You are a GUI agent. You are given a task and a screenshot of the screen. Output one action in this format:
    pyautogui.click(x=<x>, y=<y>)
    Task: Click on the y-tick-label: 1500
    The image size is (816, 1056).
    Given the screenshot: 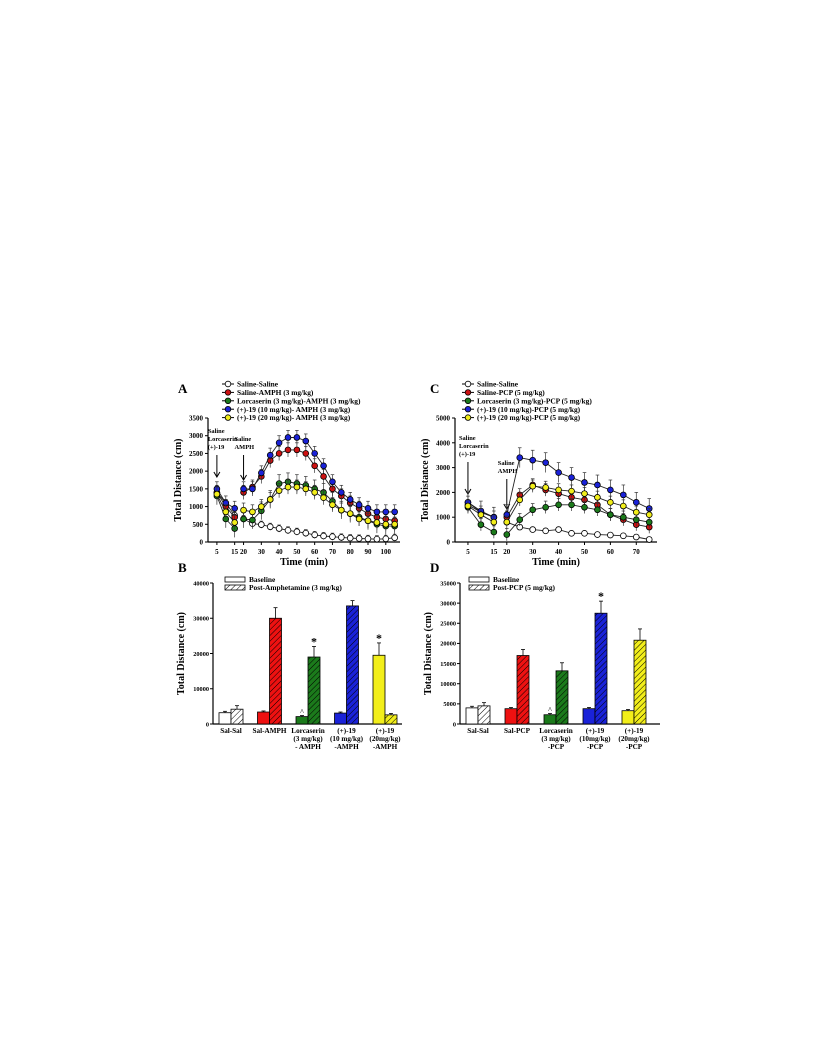 What is the action you would take?
    pyautogui.click(x=196, y=489)
    